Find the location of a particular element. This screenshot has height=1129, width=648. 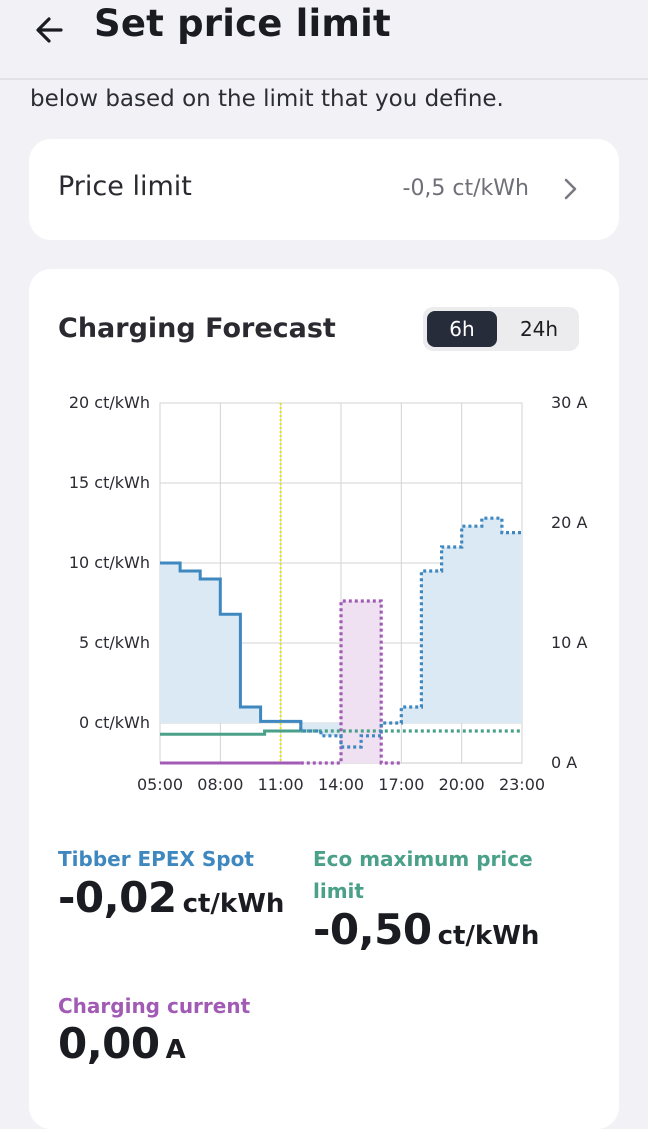

price-limit-value: -0,5 ct/kWh is located at coordinates (466, 188).